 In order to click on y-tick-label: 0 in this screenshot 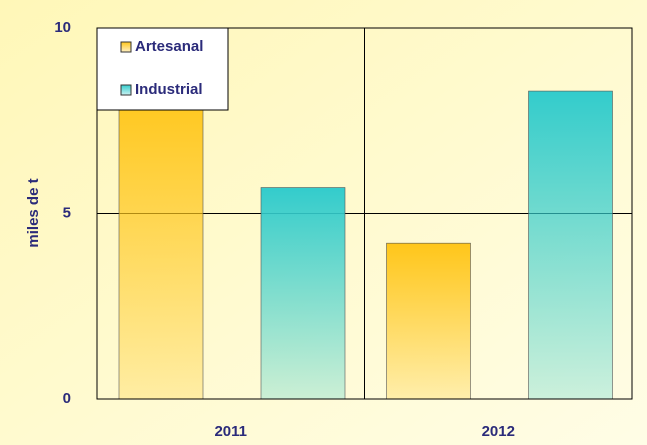, I will do `click(67, 398)`.